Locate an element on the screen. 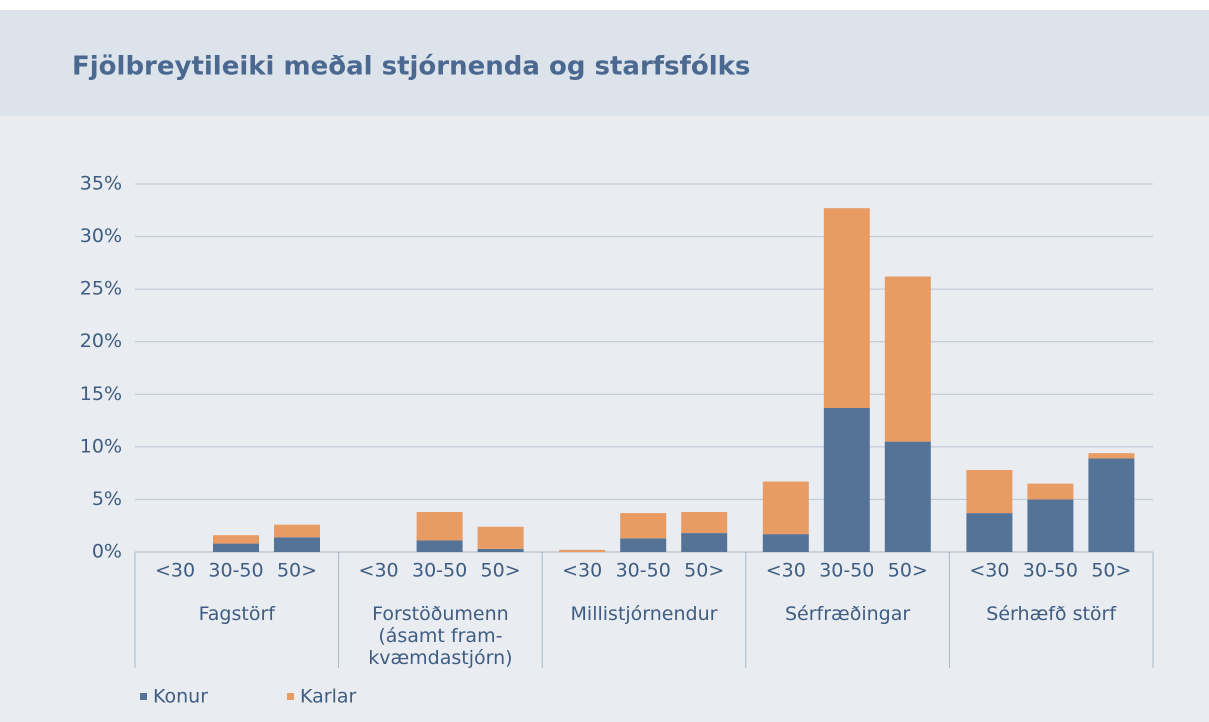 The image size is (1209, 722). group-label: Millistjórnendur is located at coordinates (644, 614).